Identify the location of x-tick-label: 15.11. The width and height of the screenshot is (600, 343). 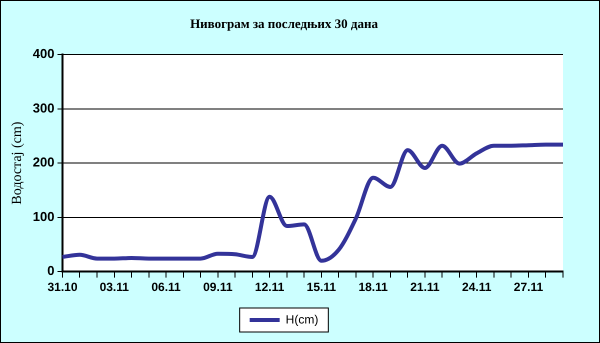
(321, 287).